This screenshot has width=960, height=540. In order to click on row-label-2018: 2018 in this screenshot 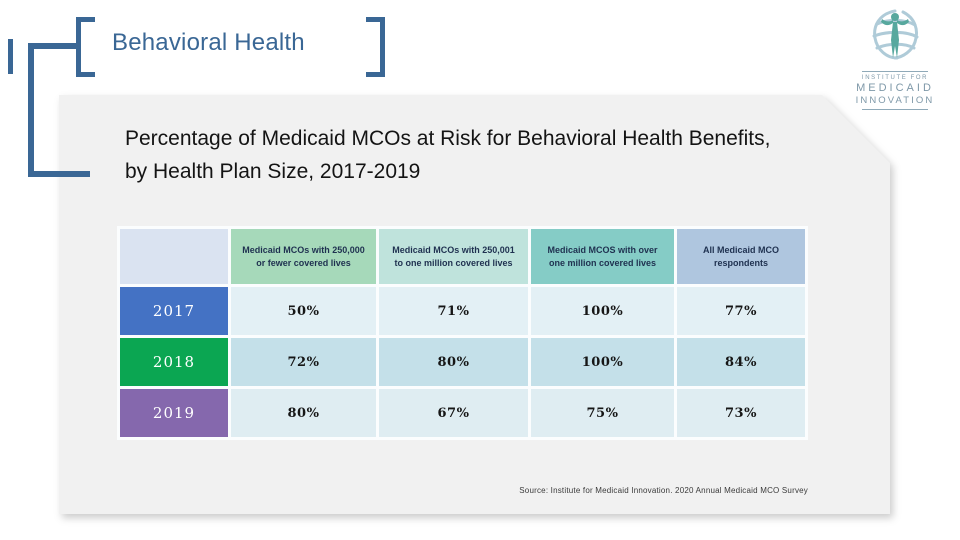, I will do `click(174, 362)`.